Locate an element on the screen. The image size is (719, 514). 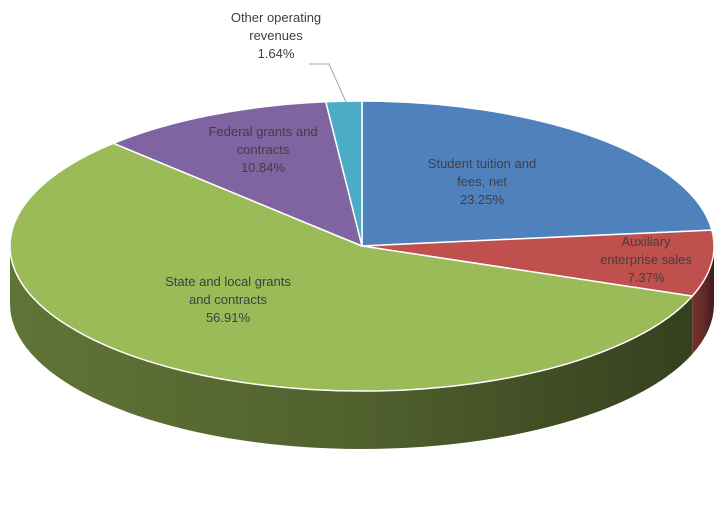
slice-label-0-line-0: Student tuition and is located at coordinates (482, 163).